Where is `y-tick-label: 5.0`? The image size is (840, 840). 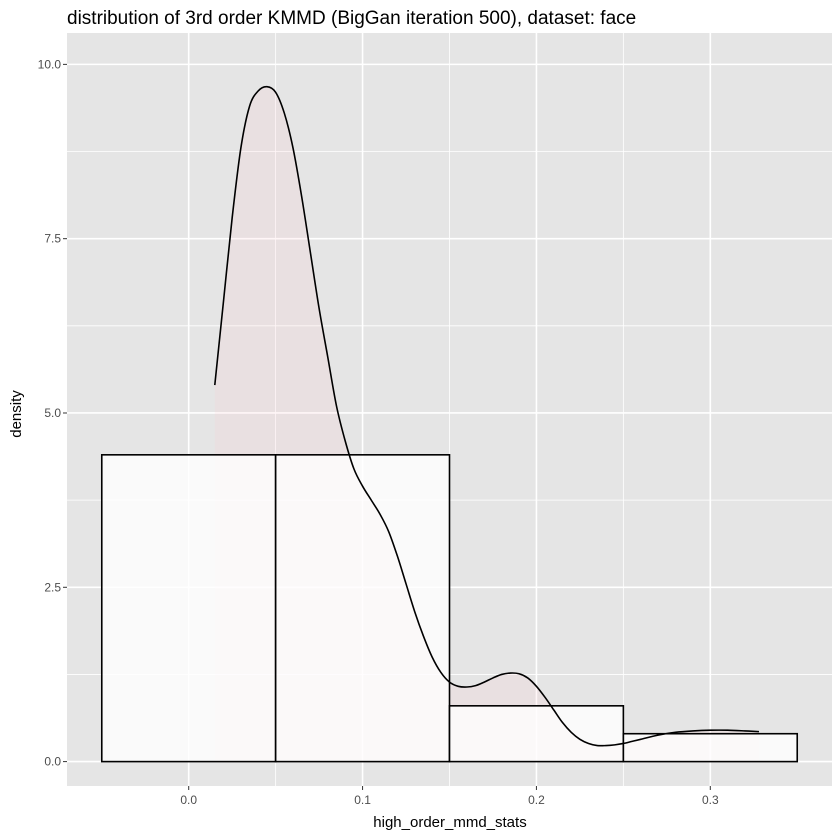
y-tick-label: 5.0 is located at coordinates (52, 413).